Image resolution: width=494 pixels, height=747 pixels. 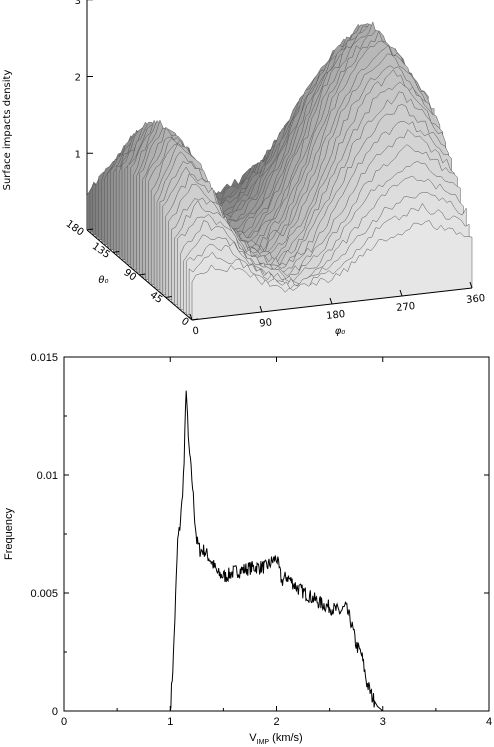 I want to click on phi-tick-label: 0, so click(x=195, y=332).